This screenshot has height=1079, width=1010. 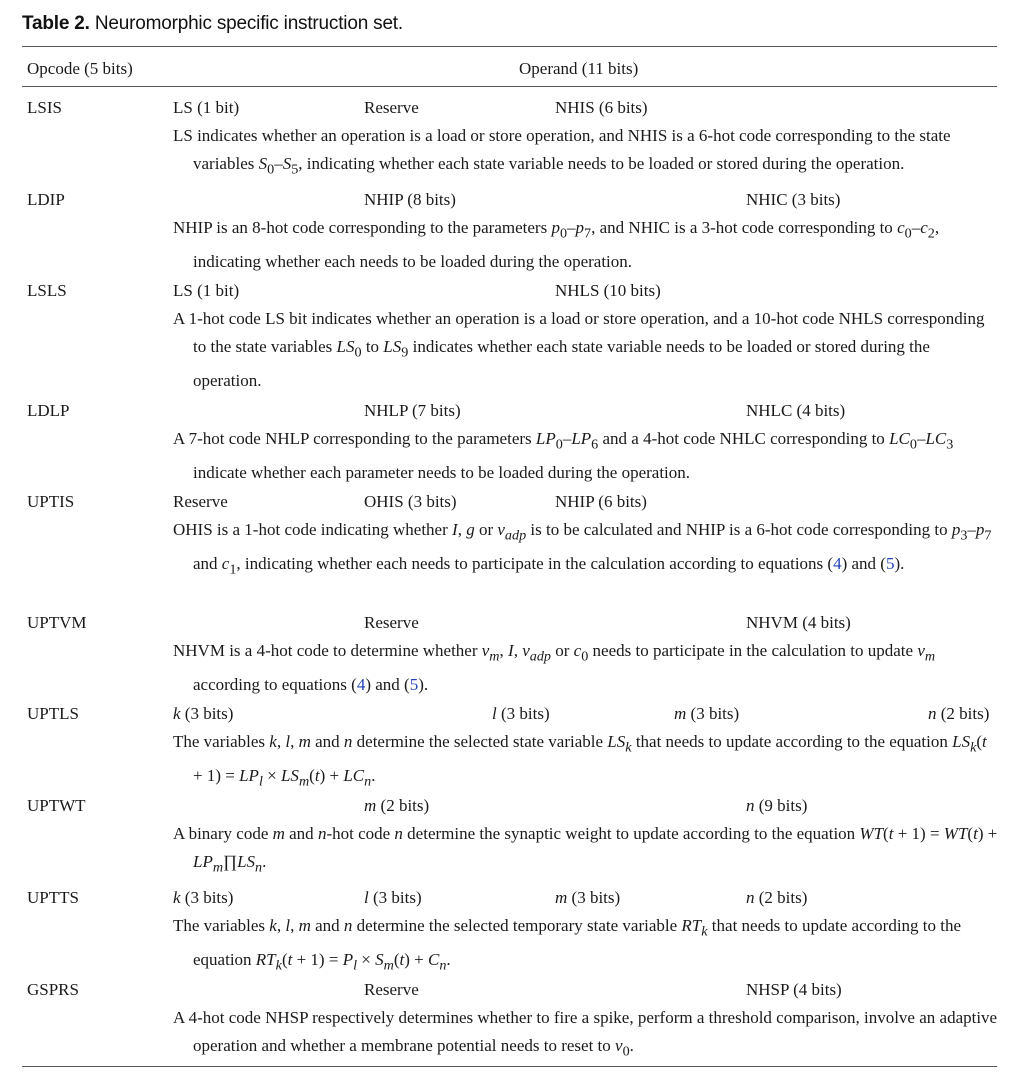 I want to click on operand-field: NHLS (10 bits), so click(x=608, y=290).